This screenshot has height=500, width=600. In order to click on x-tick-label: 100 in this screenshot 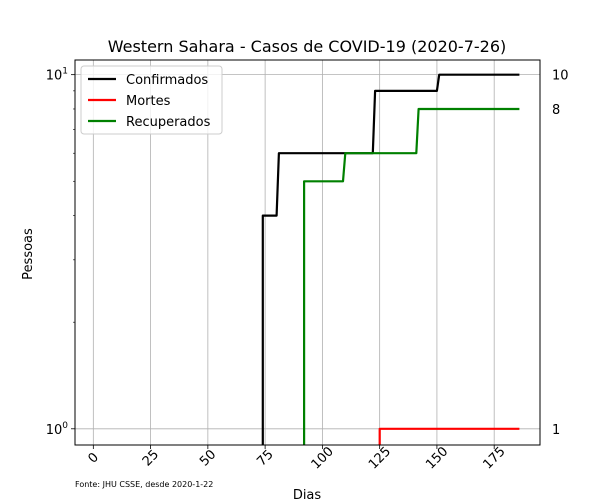, I will do `click(323, 458)`.